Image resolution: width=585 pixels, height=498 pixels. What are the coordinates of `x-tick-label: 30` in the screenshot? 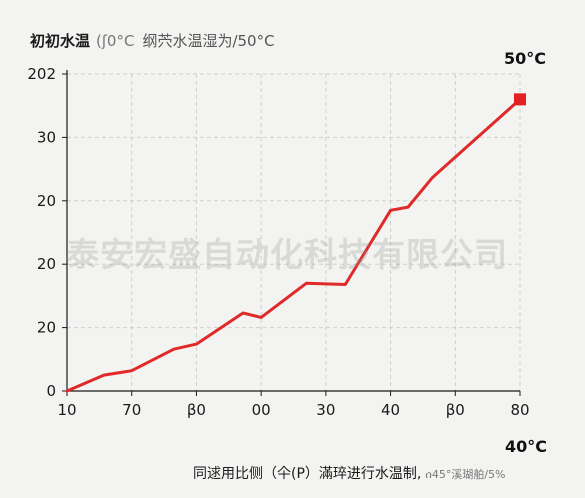 It's located at (325, 410).